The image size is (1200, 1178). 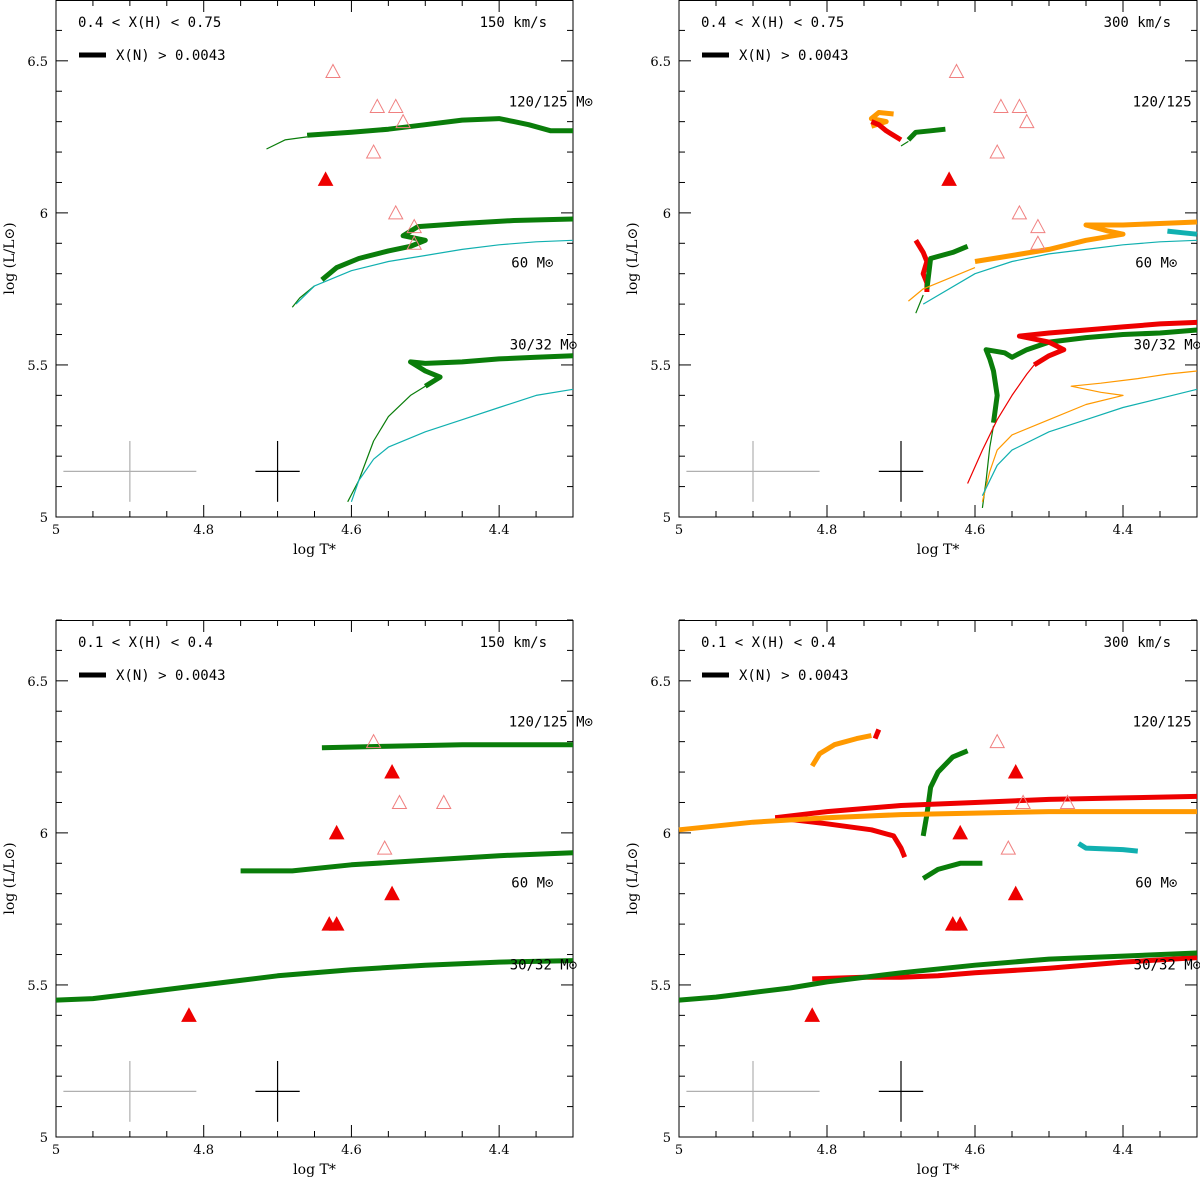 What do you see at coordinates (986, 807) in the screenshot?
I see `track-extended-red-upper` at bounding box center [986, 807].